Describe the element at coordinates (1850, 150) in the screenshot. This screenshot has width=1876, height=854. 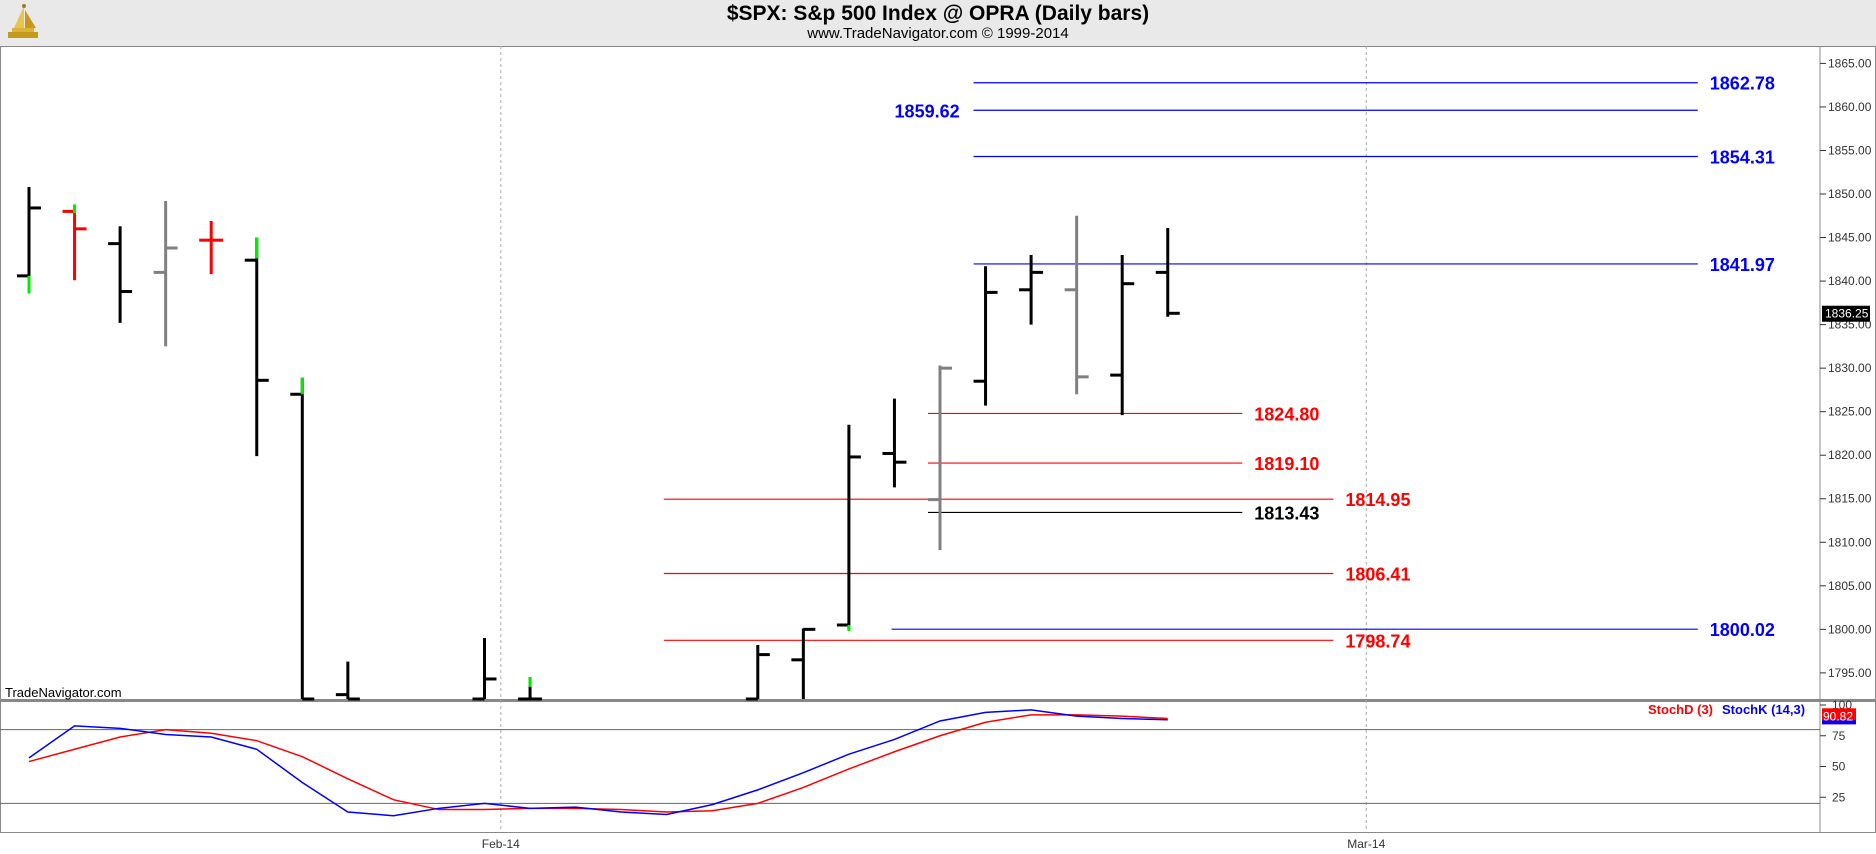
I see `price-tick-label: 1855.00` at that location.